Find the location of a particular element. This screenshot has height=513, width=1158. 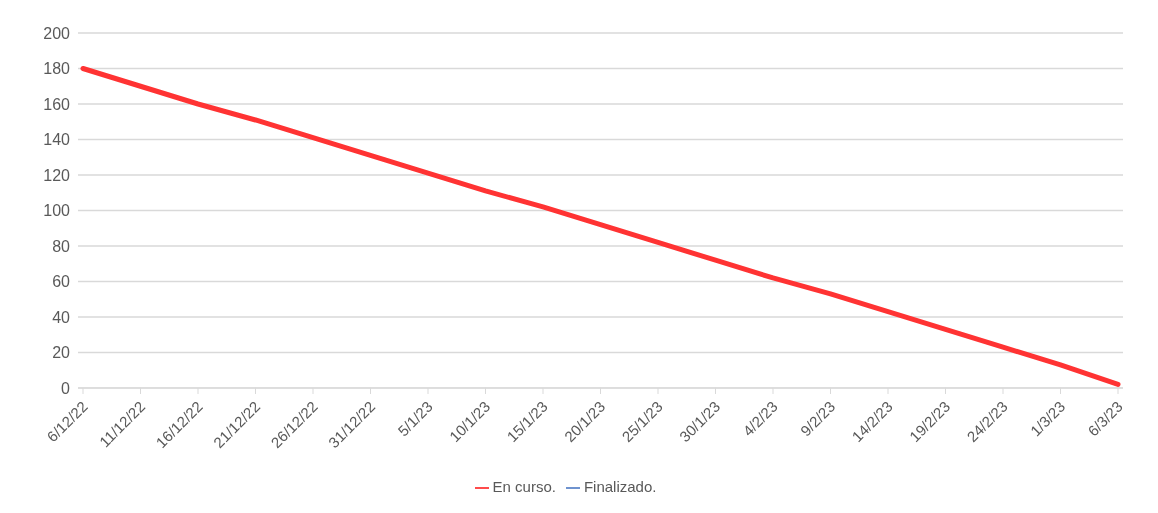

y-tick-label: 200 is located at coordinates (57, 33).